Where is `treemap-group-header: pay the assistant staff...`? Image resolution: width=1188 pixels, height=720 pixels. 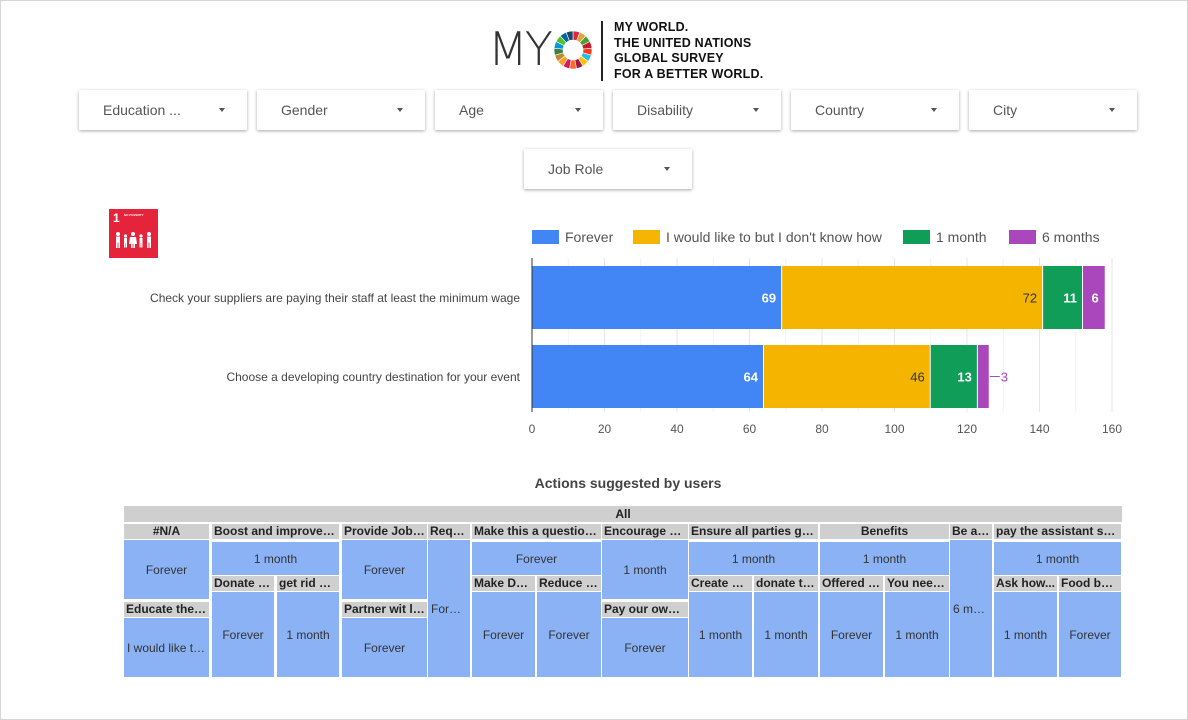 treemap-group-header: pay the assistant staff... is located at coordinates (1057, 531).